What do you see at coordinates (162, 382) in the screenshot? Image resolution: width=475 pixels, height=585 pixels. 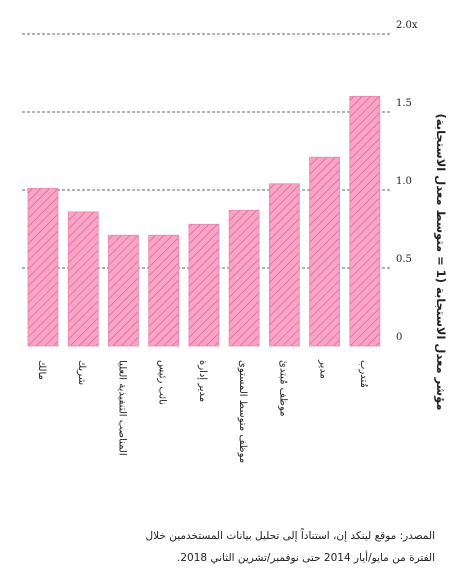 I see `category-label: نائب رئيس` at bounding box center [162, 382].